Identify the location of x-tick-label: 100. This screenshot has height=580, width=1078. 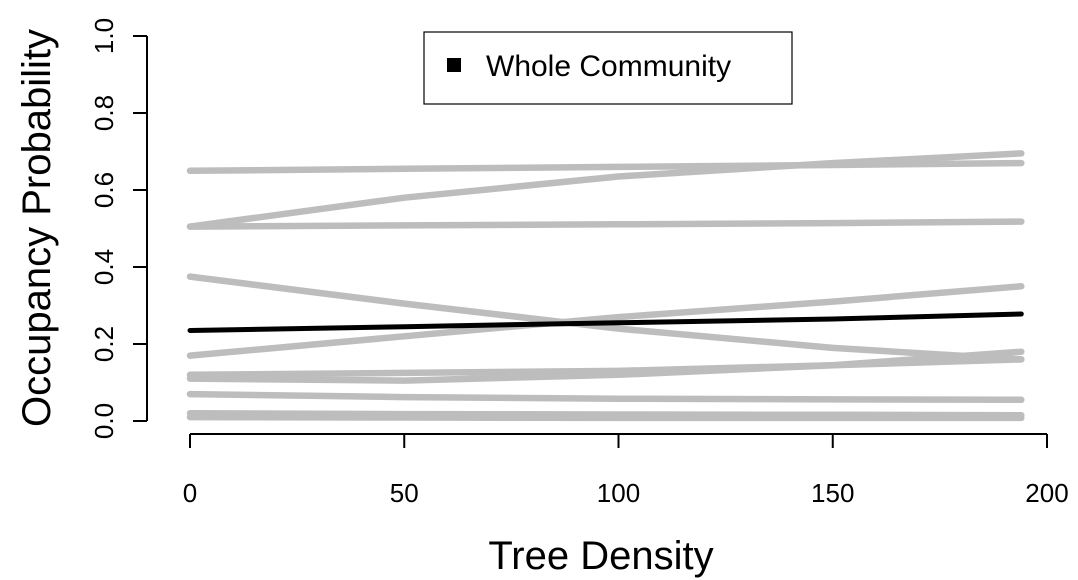
(618, 493).